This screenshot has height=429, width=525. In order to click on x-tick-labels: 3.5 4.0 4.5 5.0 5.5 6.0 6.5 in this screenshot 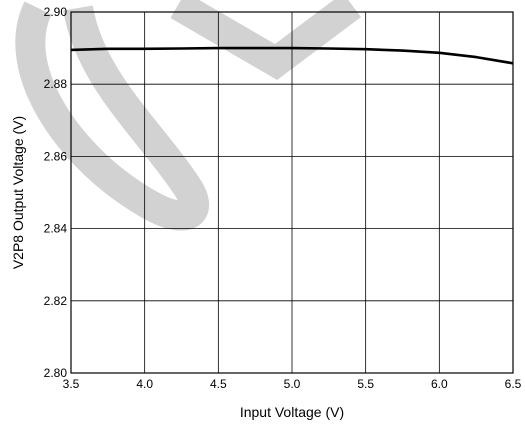, I will do `click(292, 384)`.